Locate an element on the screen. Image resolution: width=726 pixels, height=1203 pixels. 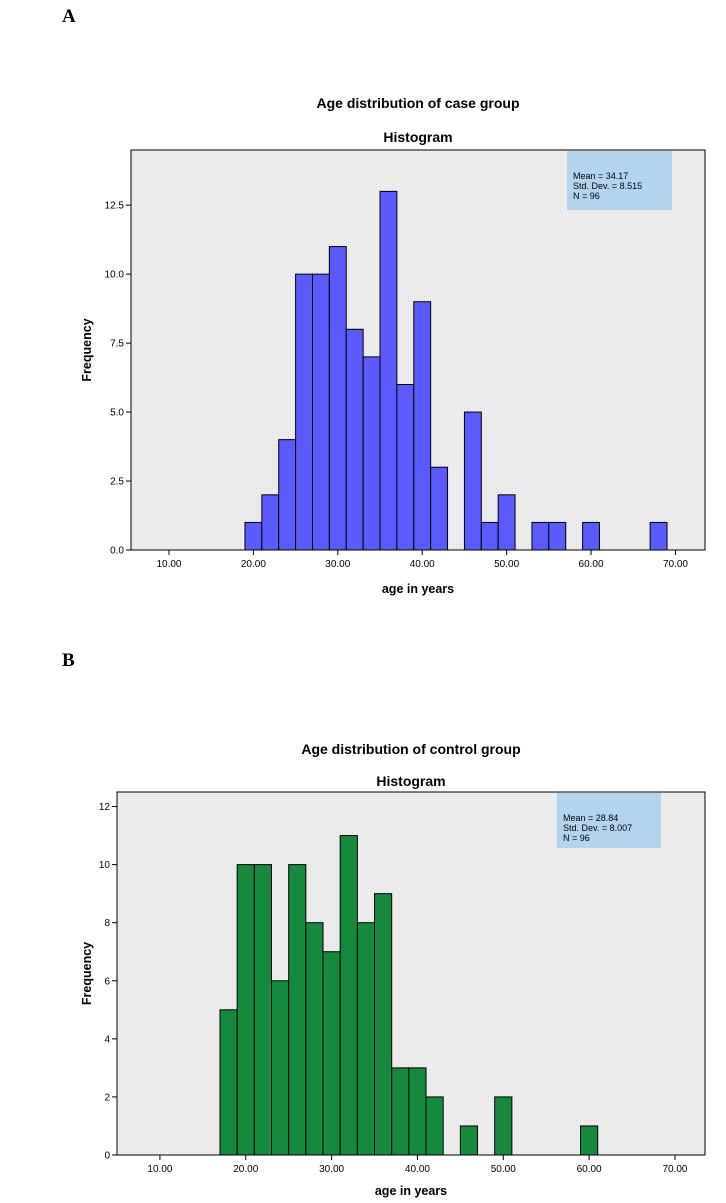
chart-title: Age distribution of case group is located at coordinates (417, 103).